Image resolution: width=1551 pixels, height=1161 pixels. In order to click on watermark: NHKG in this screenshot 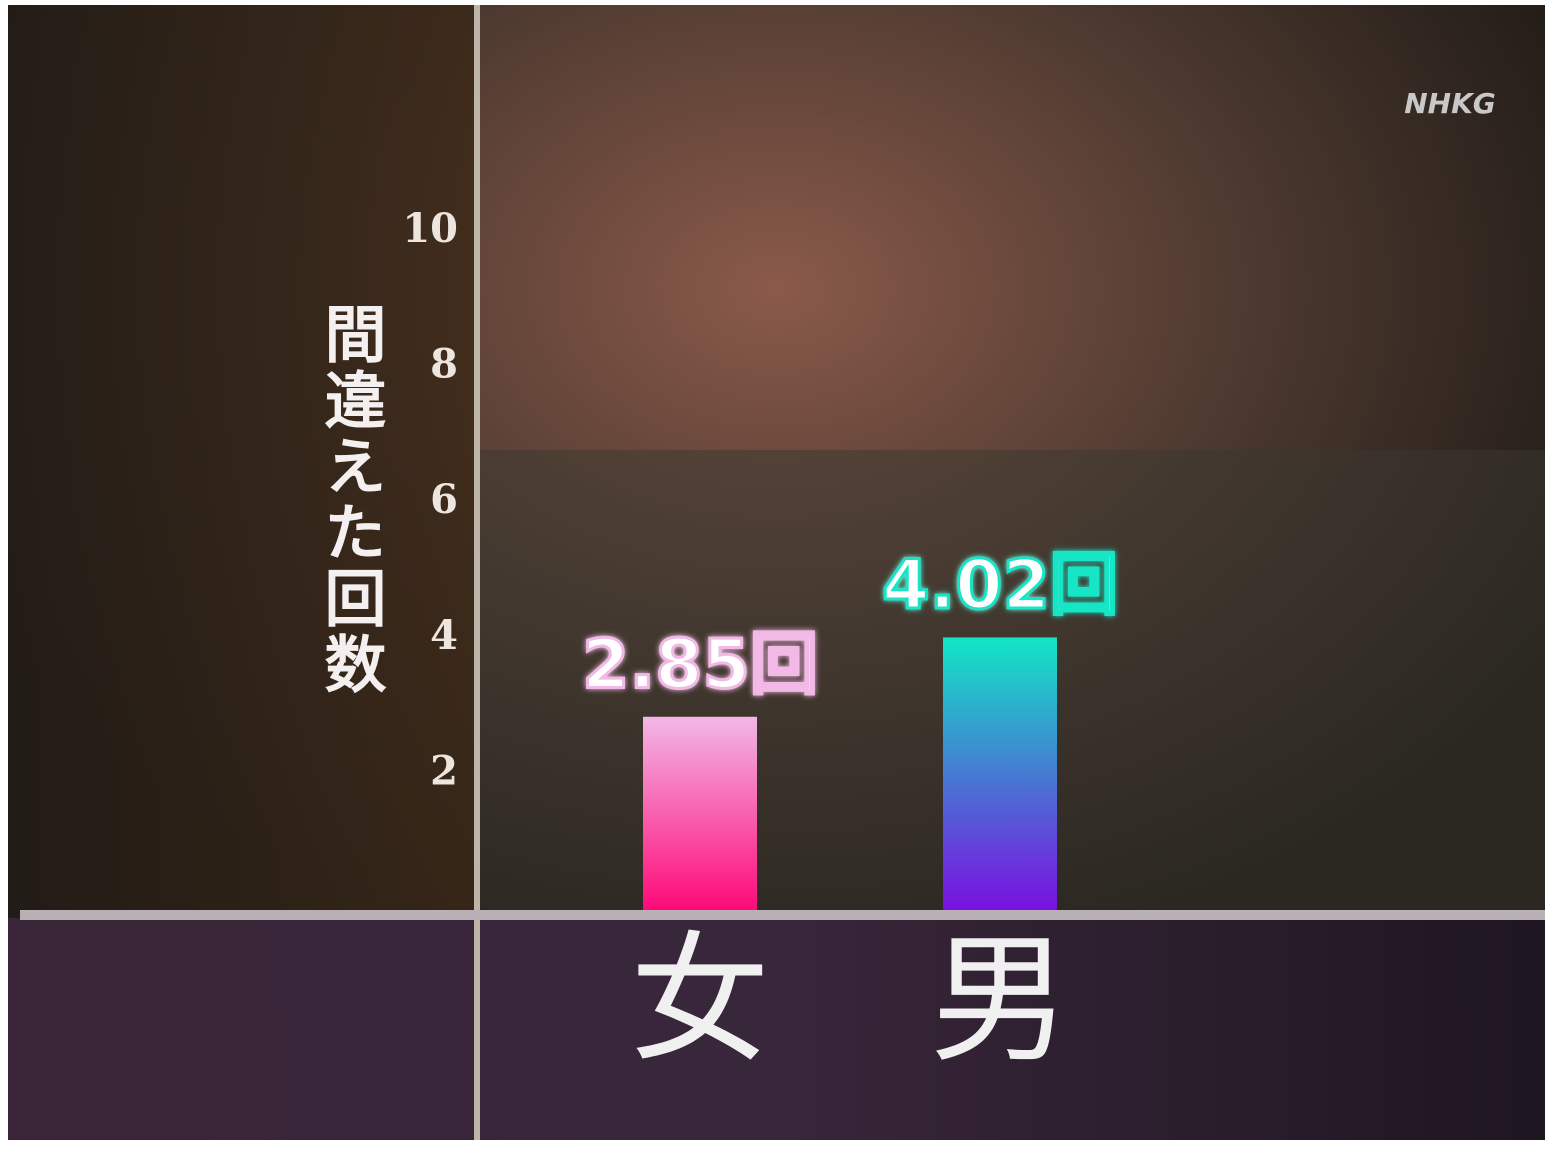, I will do `click(1450, 103)`.